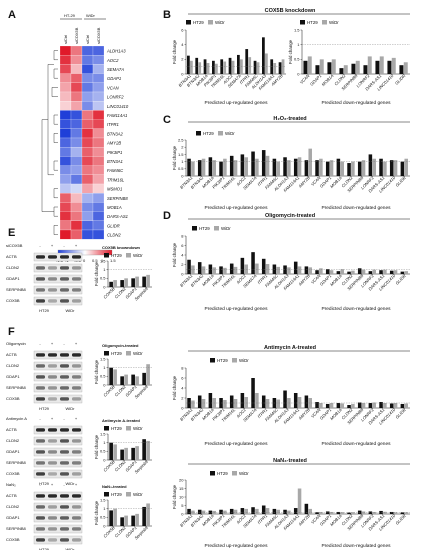 The width and height of the screenshot is (432, 550). Describe the element at coordinates (11, 332) in the screenshot. I see `panel-label-f: F` at that location.